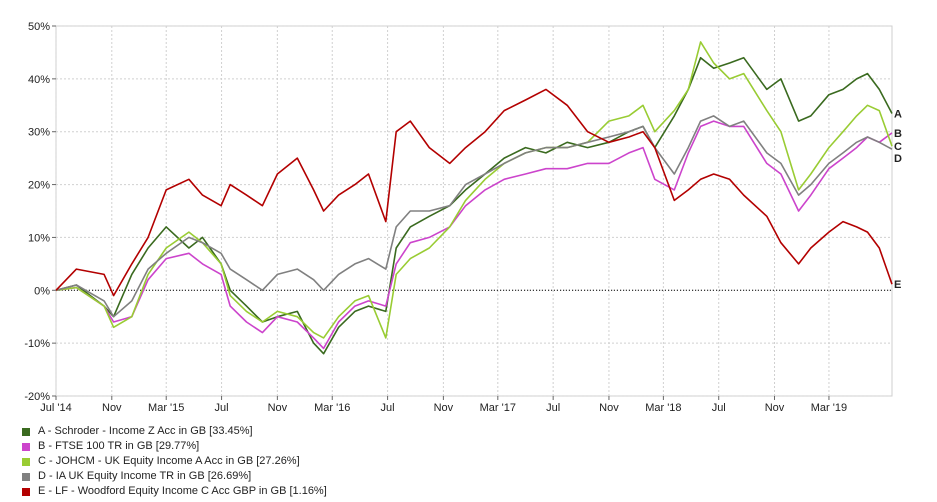 The image size is (937, 502). Describe the element at coordinates (37, 344) in the screenshot. I see `y-tick-label: -10%` at that location.